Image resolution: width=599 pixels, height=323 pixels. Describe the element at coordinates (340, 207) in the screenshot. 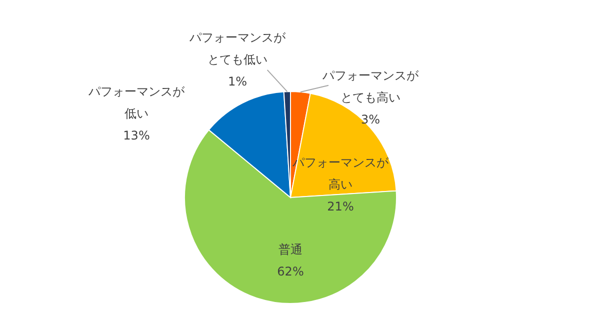

I see `data-label: 21%` at that location.